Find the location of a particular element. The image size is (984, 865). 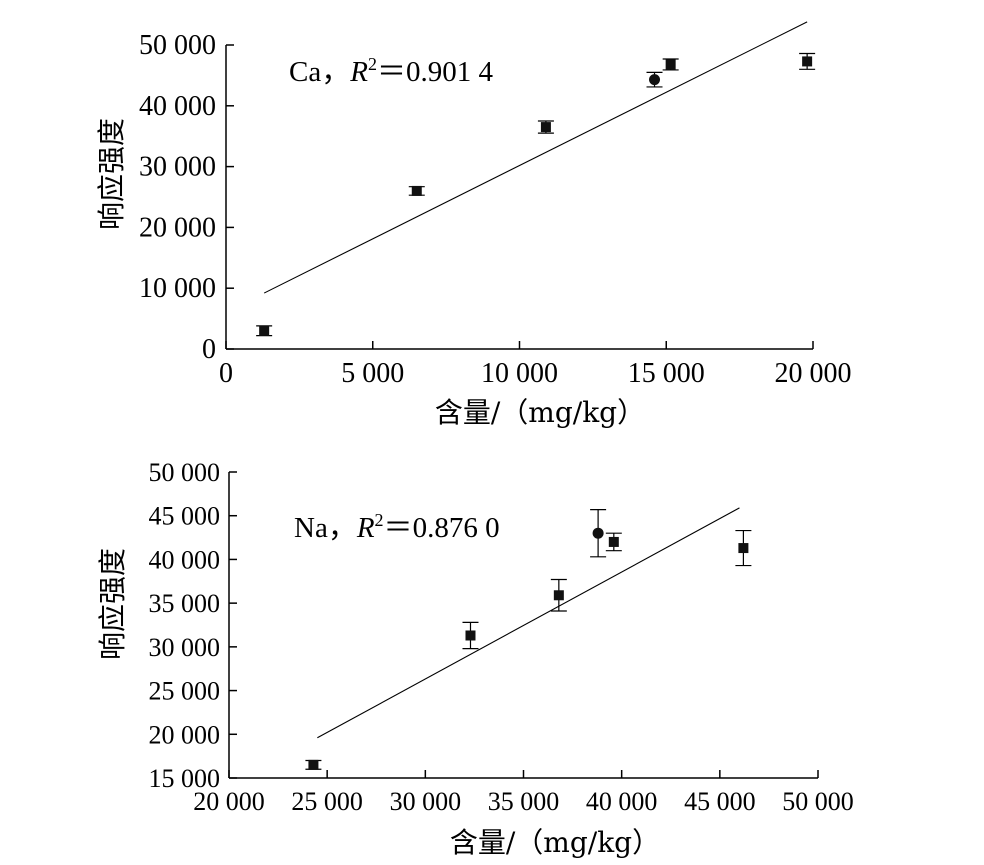

na-x-tick-label: 35 000 is located at coordinates (524, 801).